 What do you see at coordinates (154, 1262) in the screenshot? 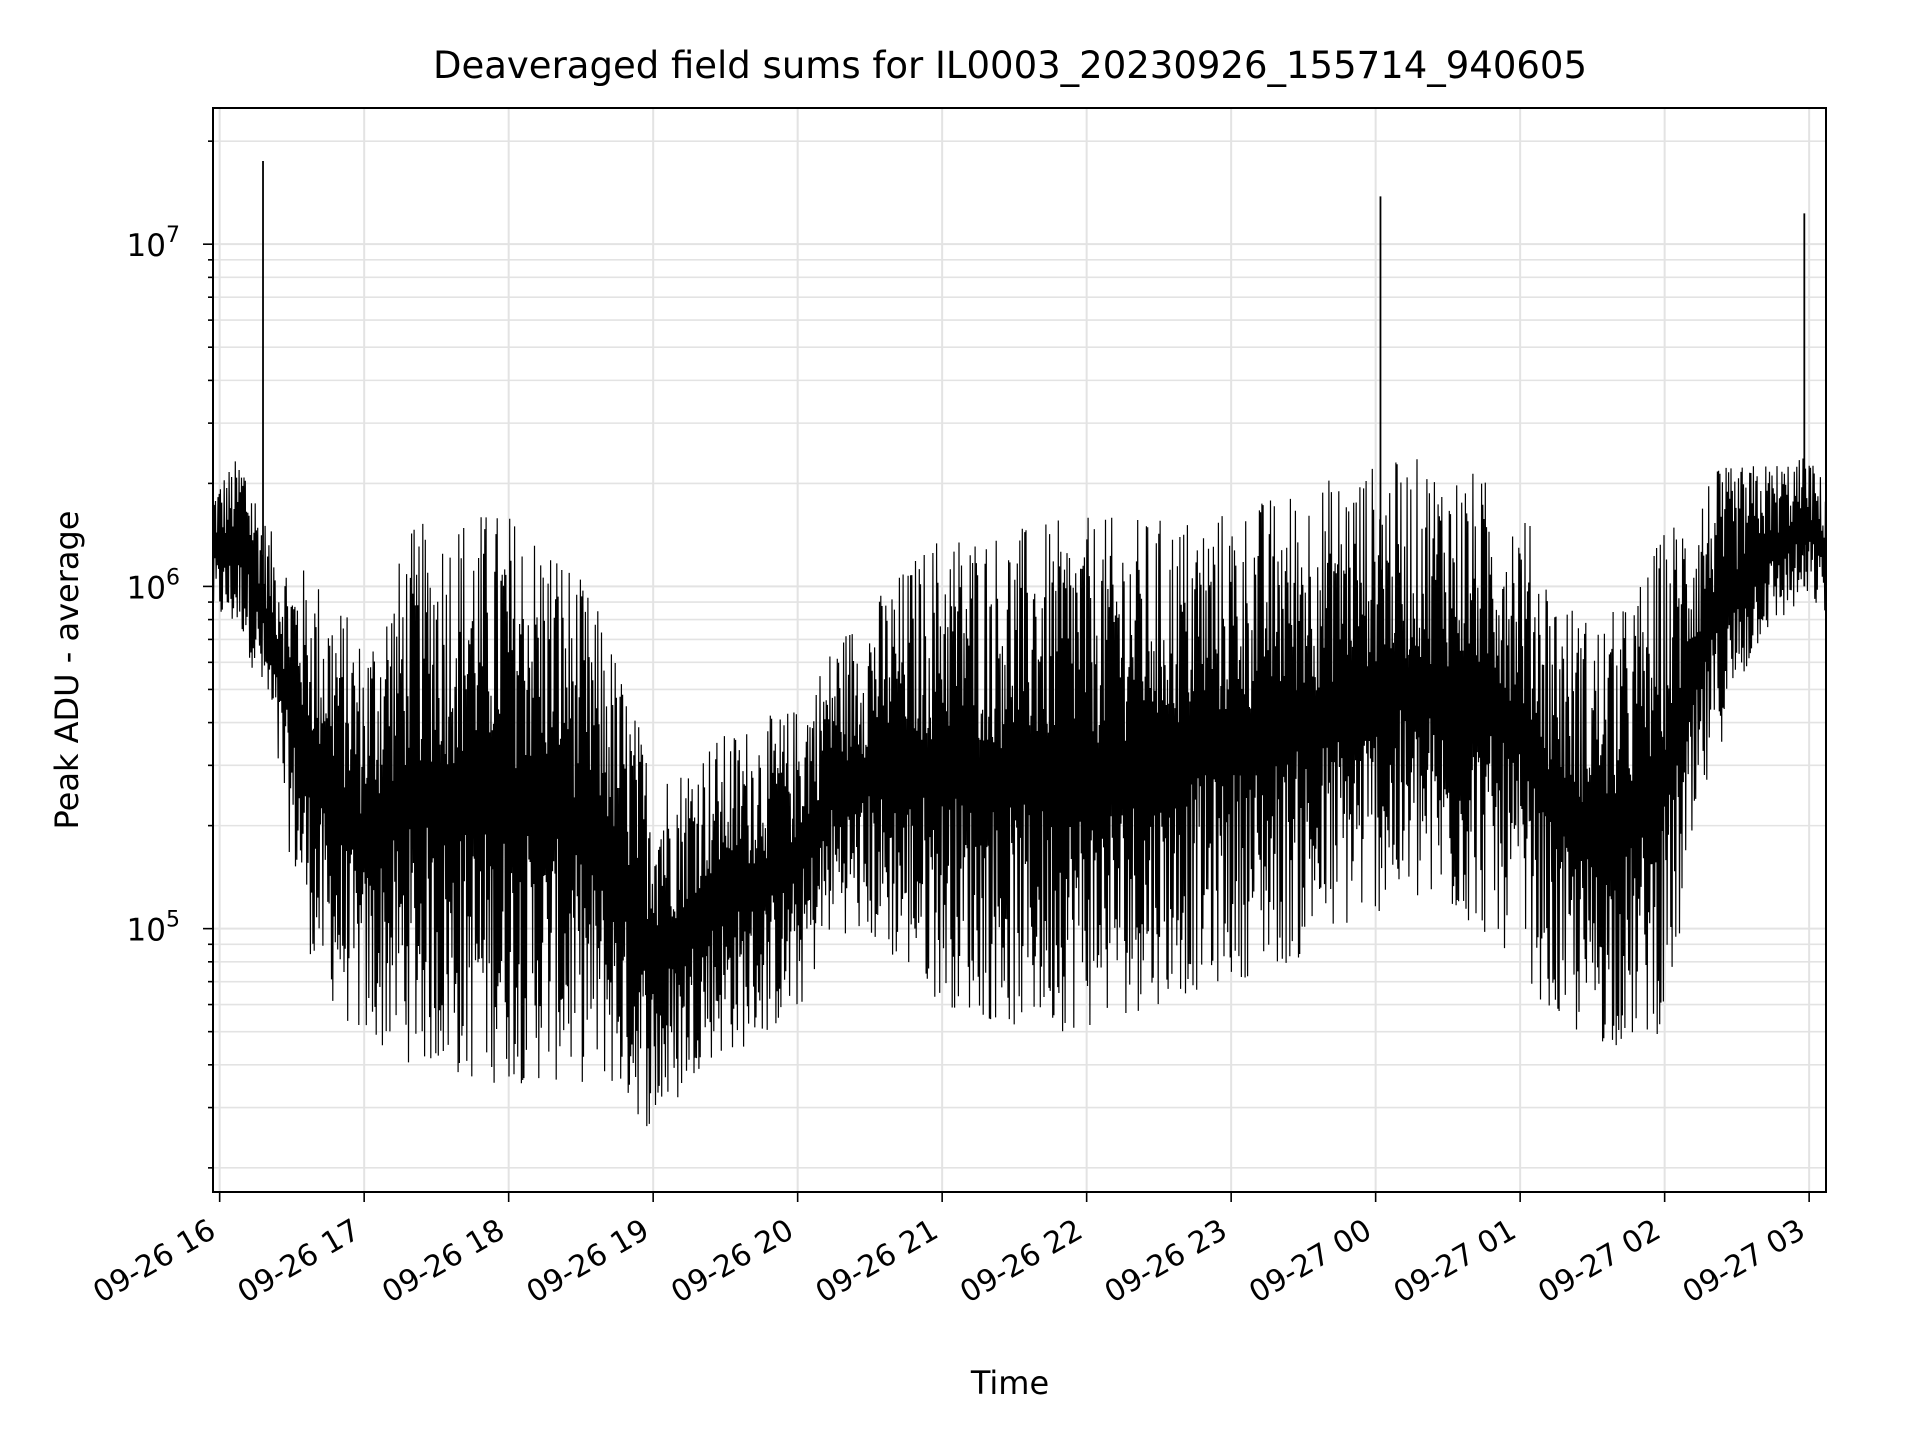
I see `x-tick-label: 09-26 16` at bounding box center [154, 1262].